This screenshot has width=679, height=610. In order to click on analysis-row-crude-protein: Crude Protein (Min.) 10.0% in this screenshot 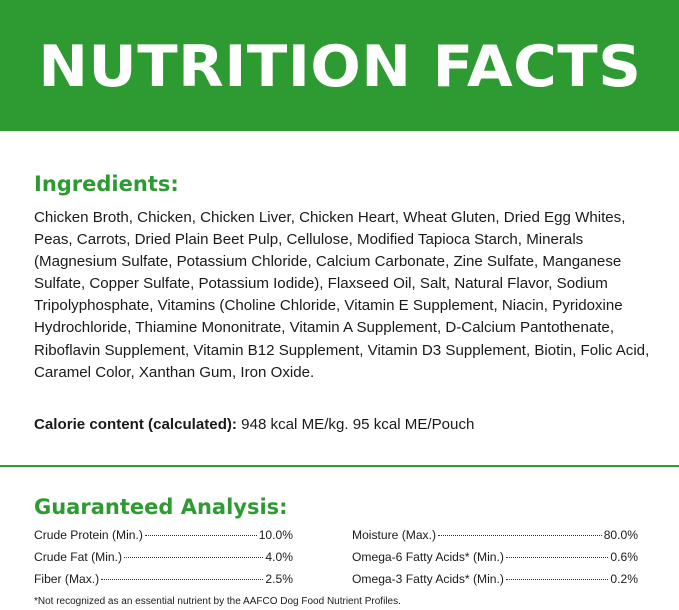, I will do `click(163, 535)`.